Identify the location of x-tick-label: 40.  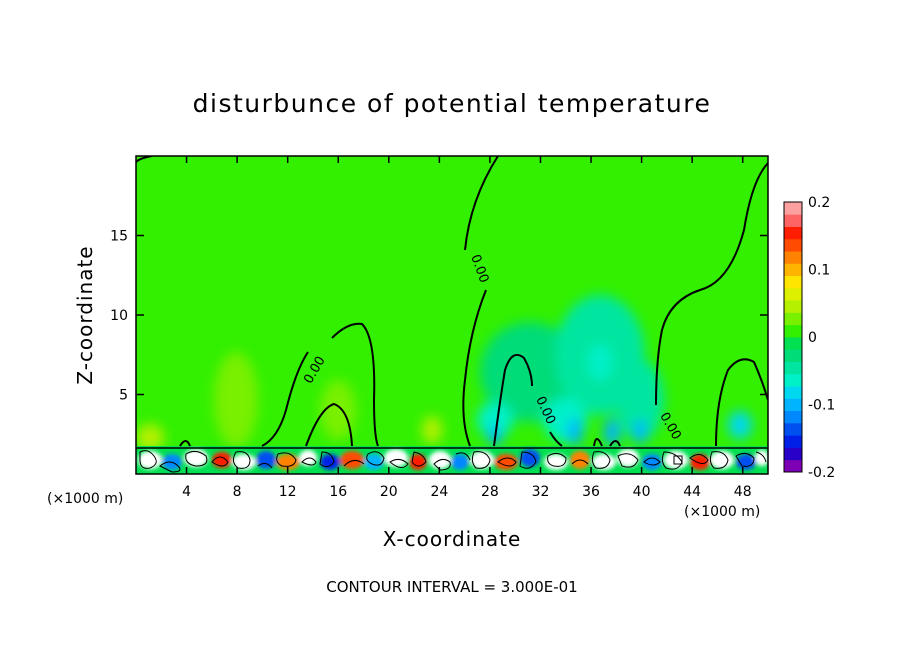
(642, 492).